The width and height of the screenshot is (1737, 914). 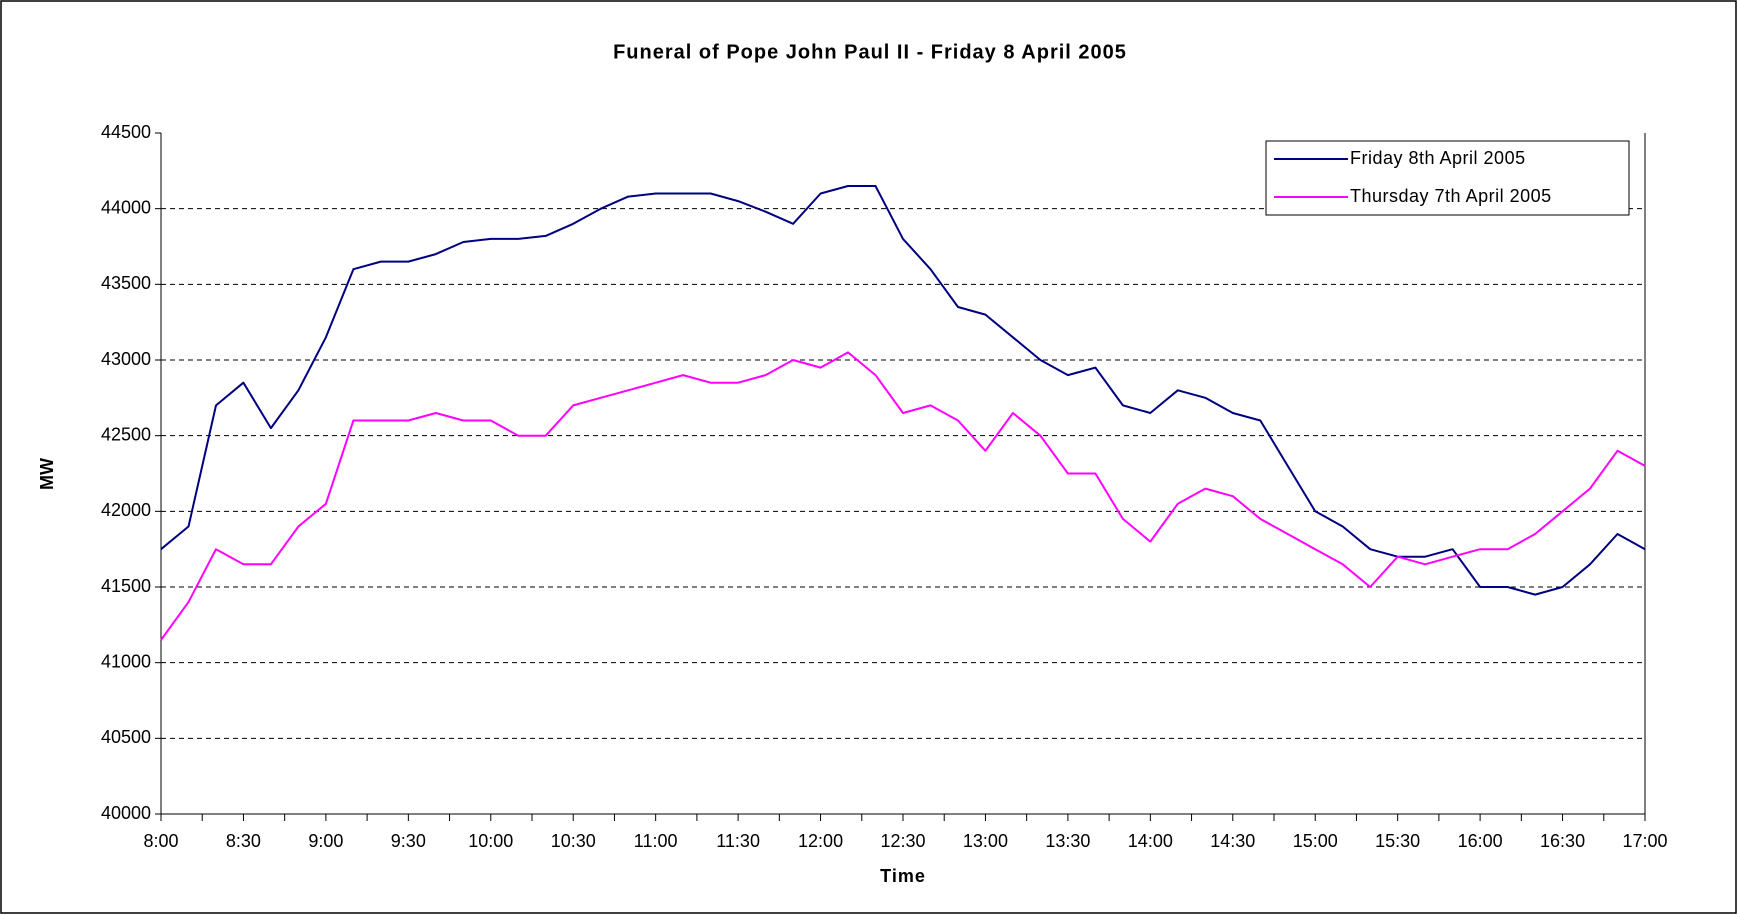 I want to click on x-axis-label: Time, so click(x=903, y=876).